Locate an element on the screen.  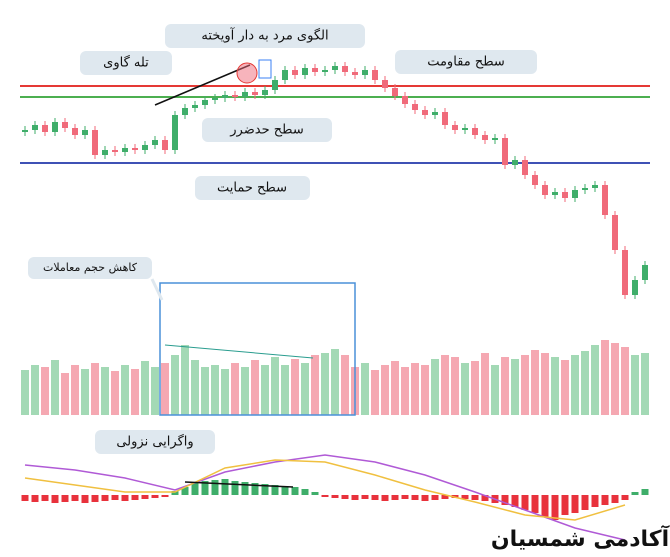
volume-drop-label: کاهش حجم معاملات is located at coordinates (90, 267).